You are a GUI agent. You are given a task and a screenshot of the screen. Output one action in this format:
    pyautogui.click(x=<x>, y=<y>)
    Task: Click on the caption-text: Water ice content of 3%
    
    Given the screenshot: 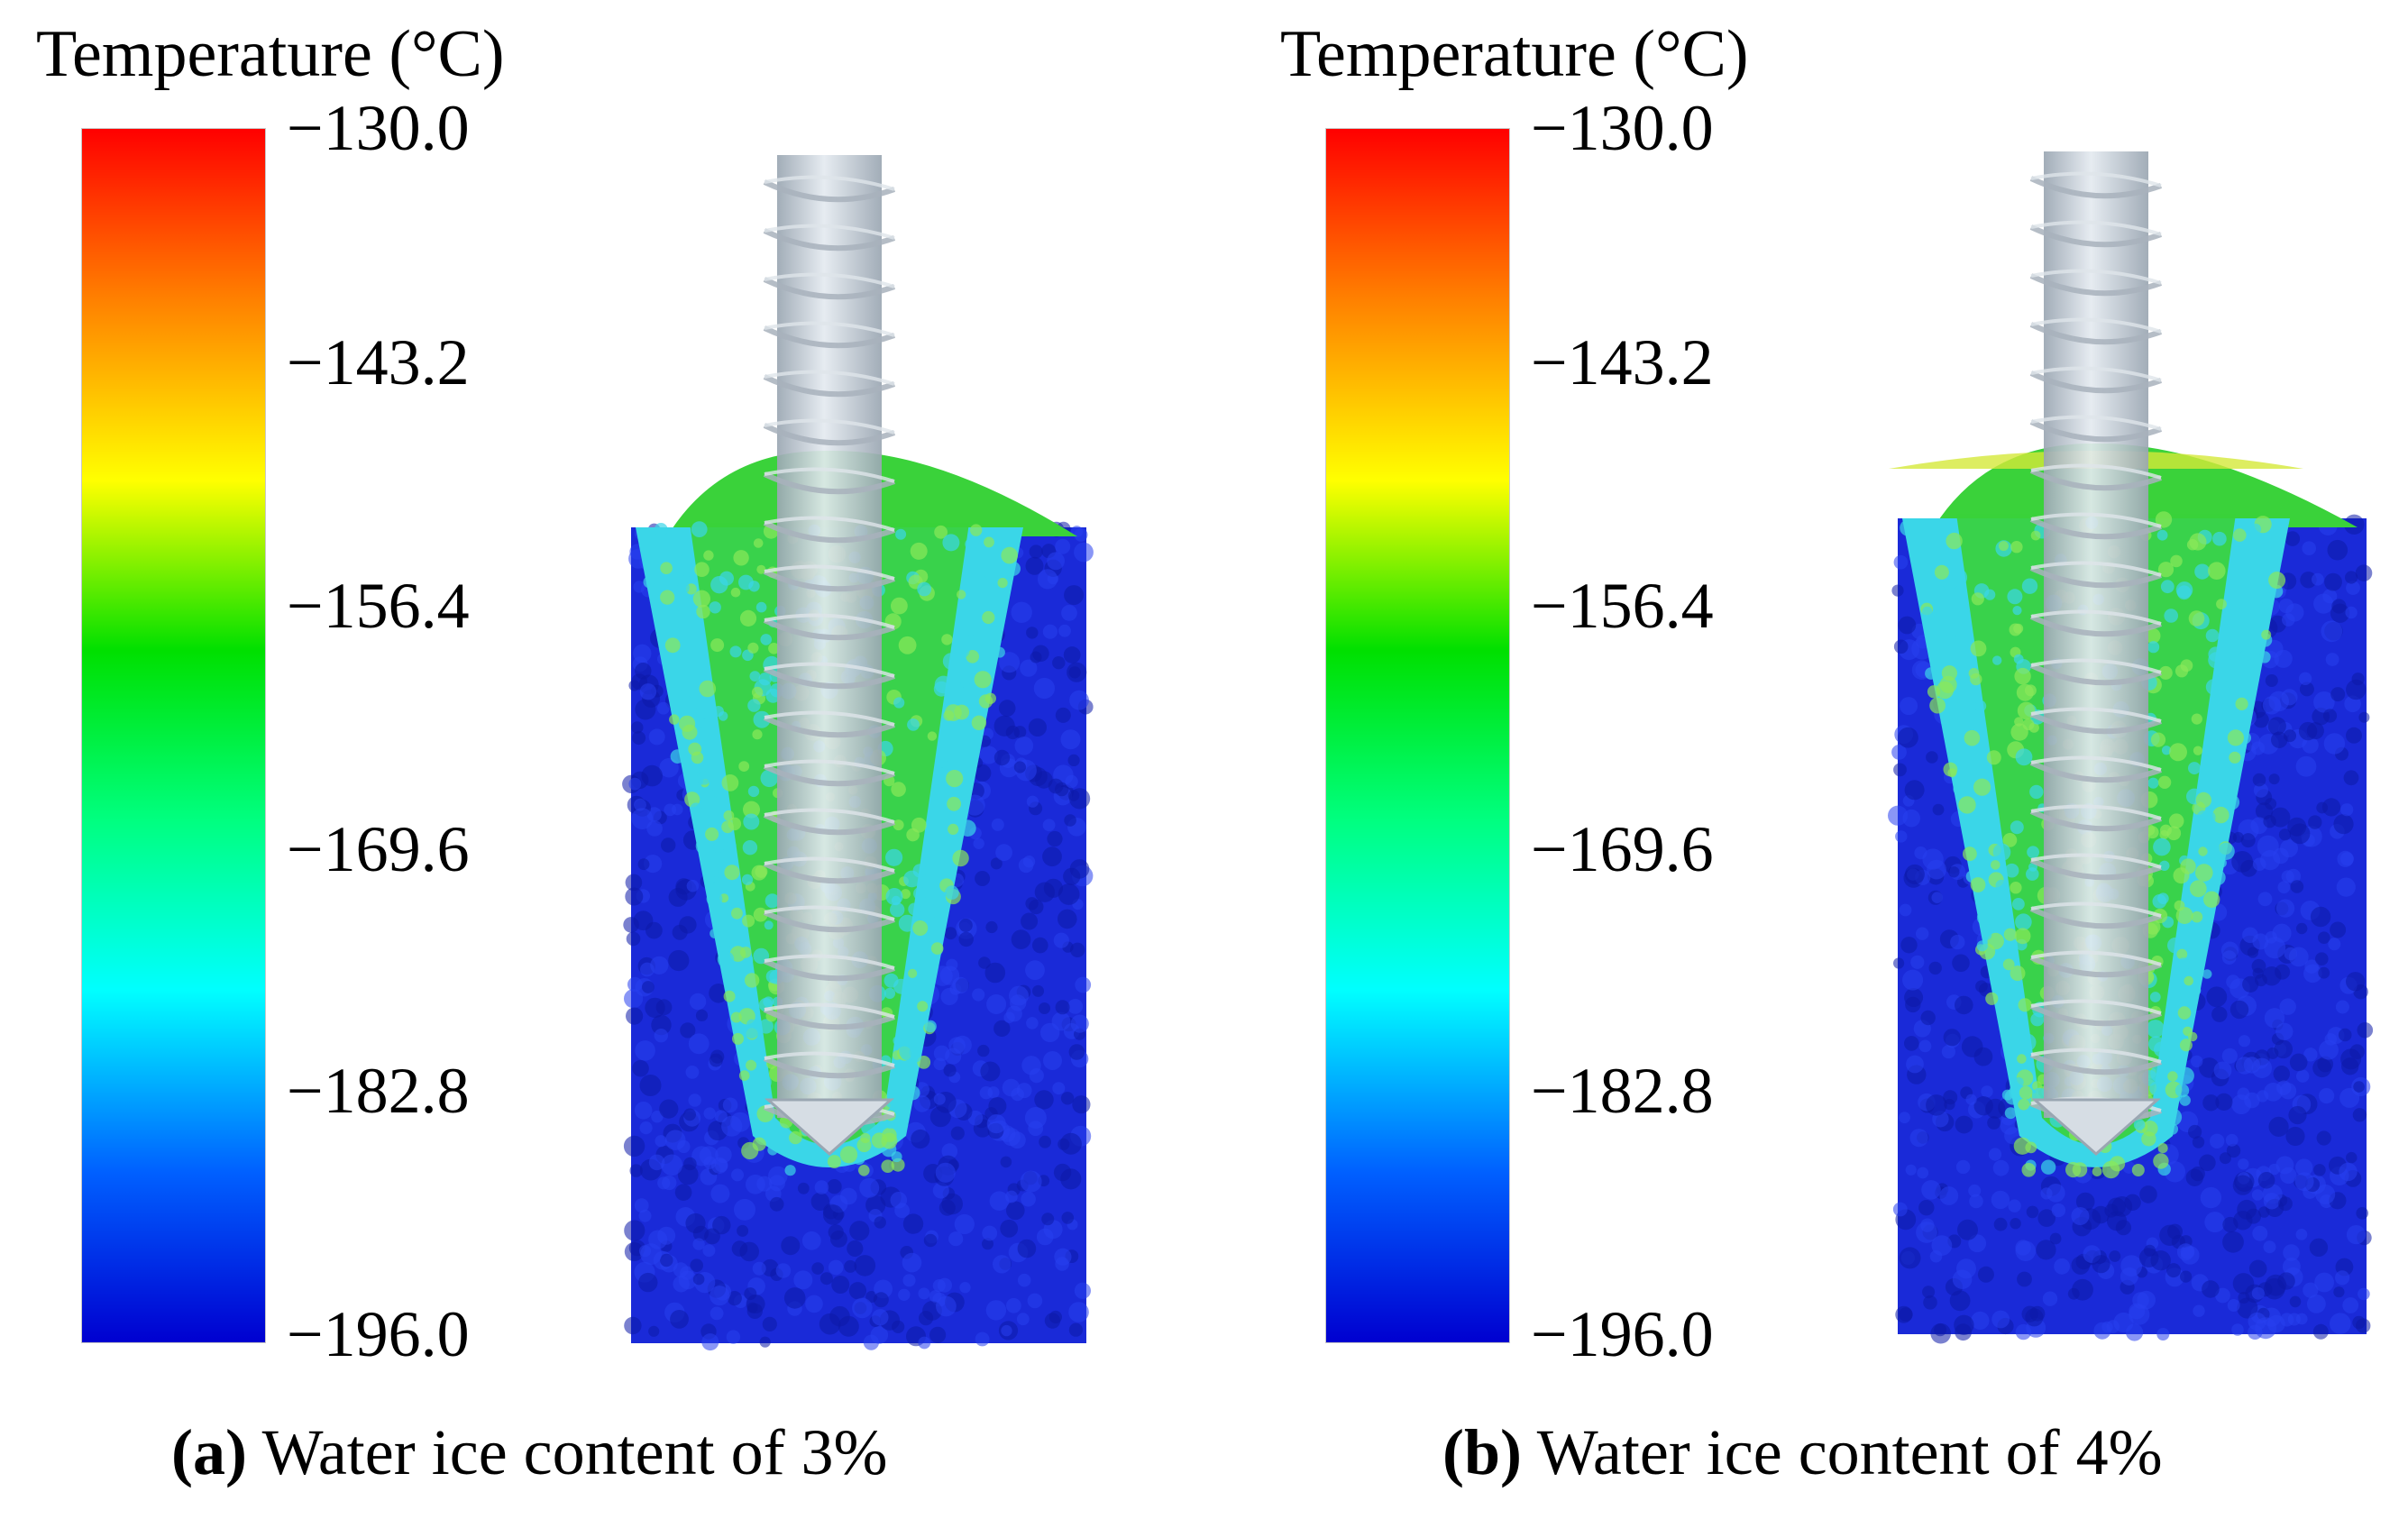 What is the action you would take?
    pyautogui.click(x=567, y=1452)
    